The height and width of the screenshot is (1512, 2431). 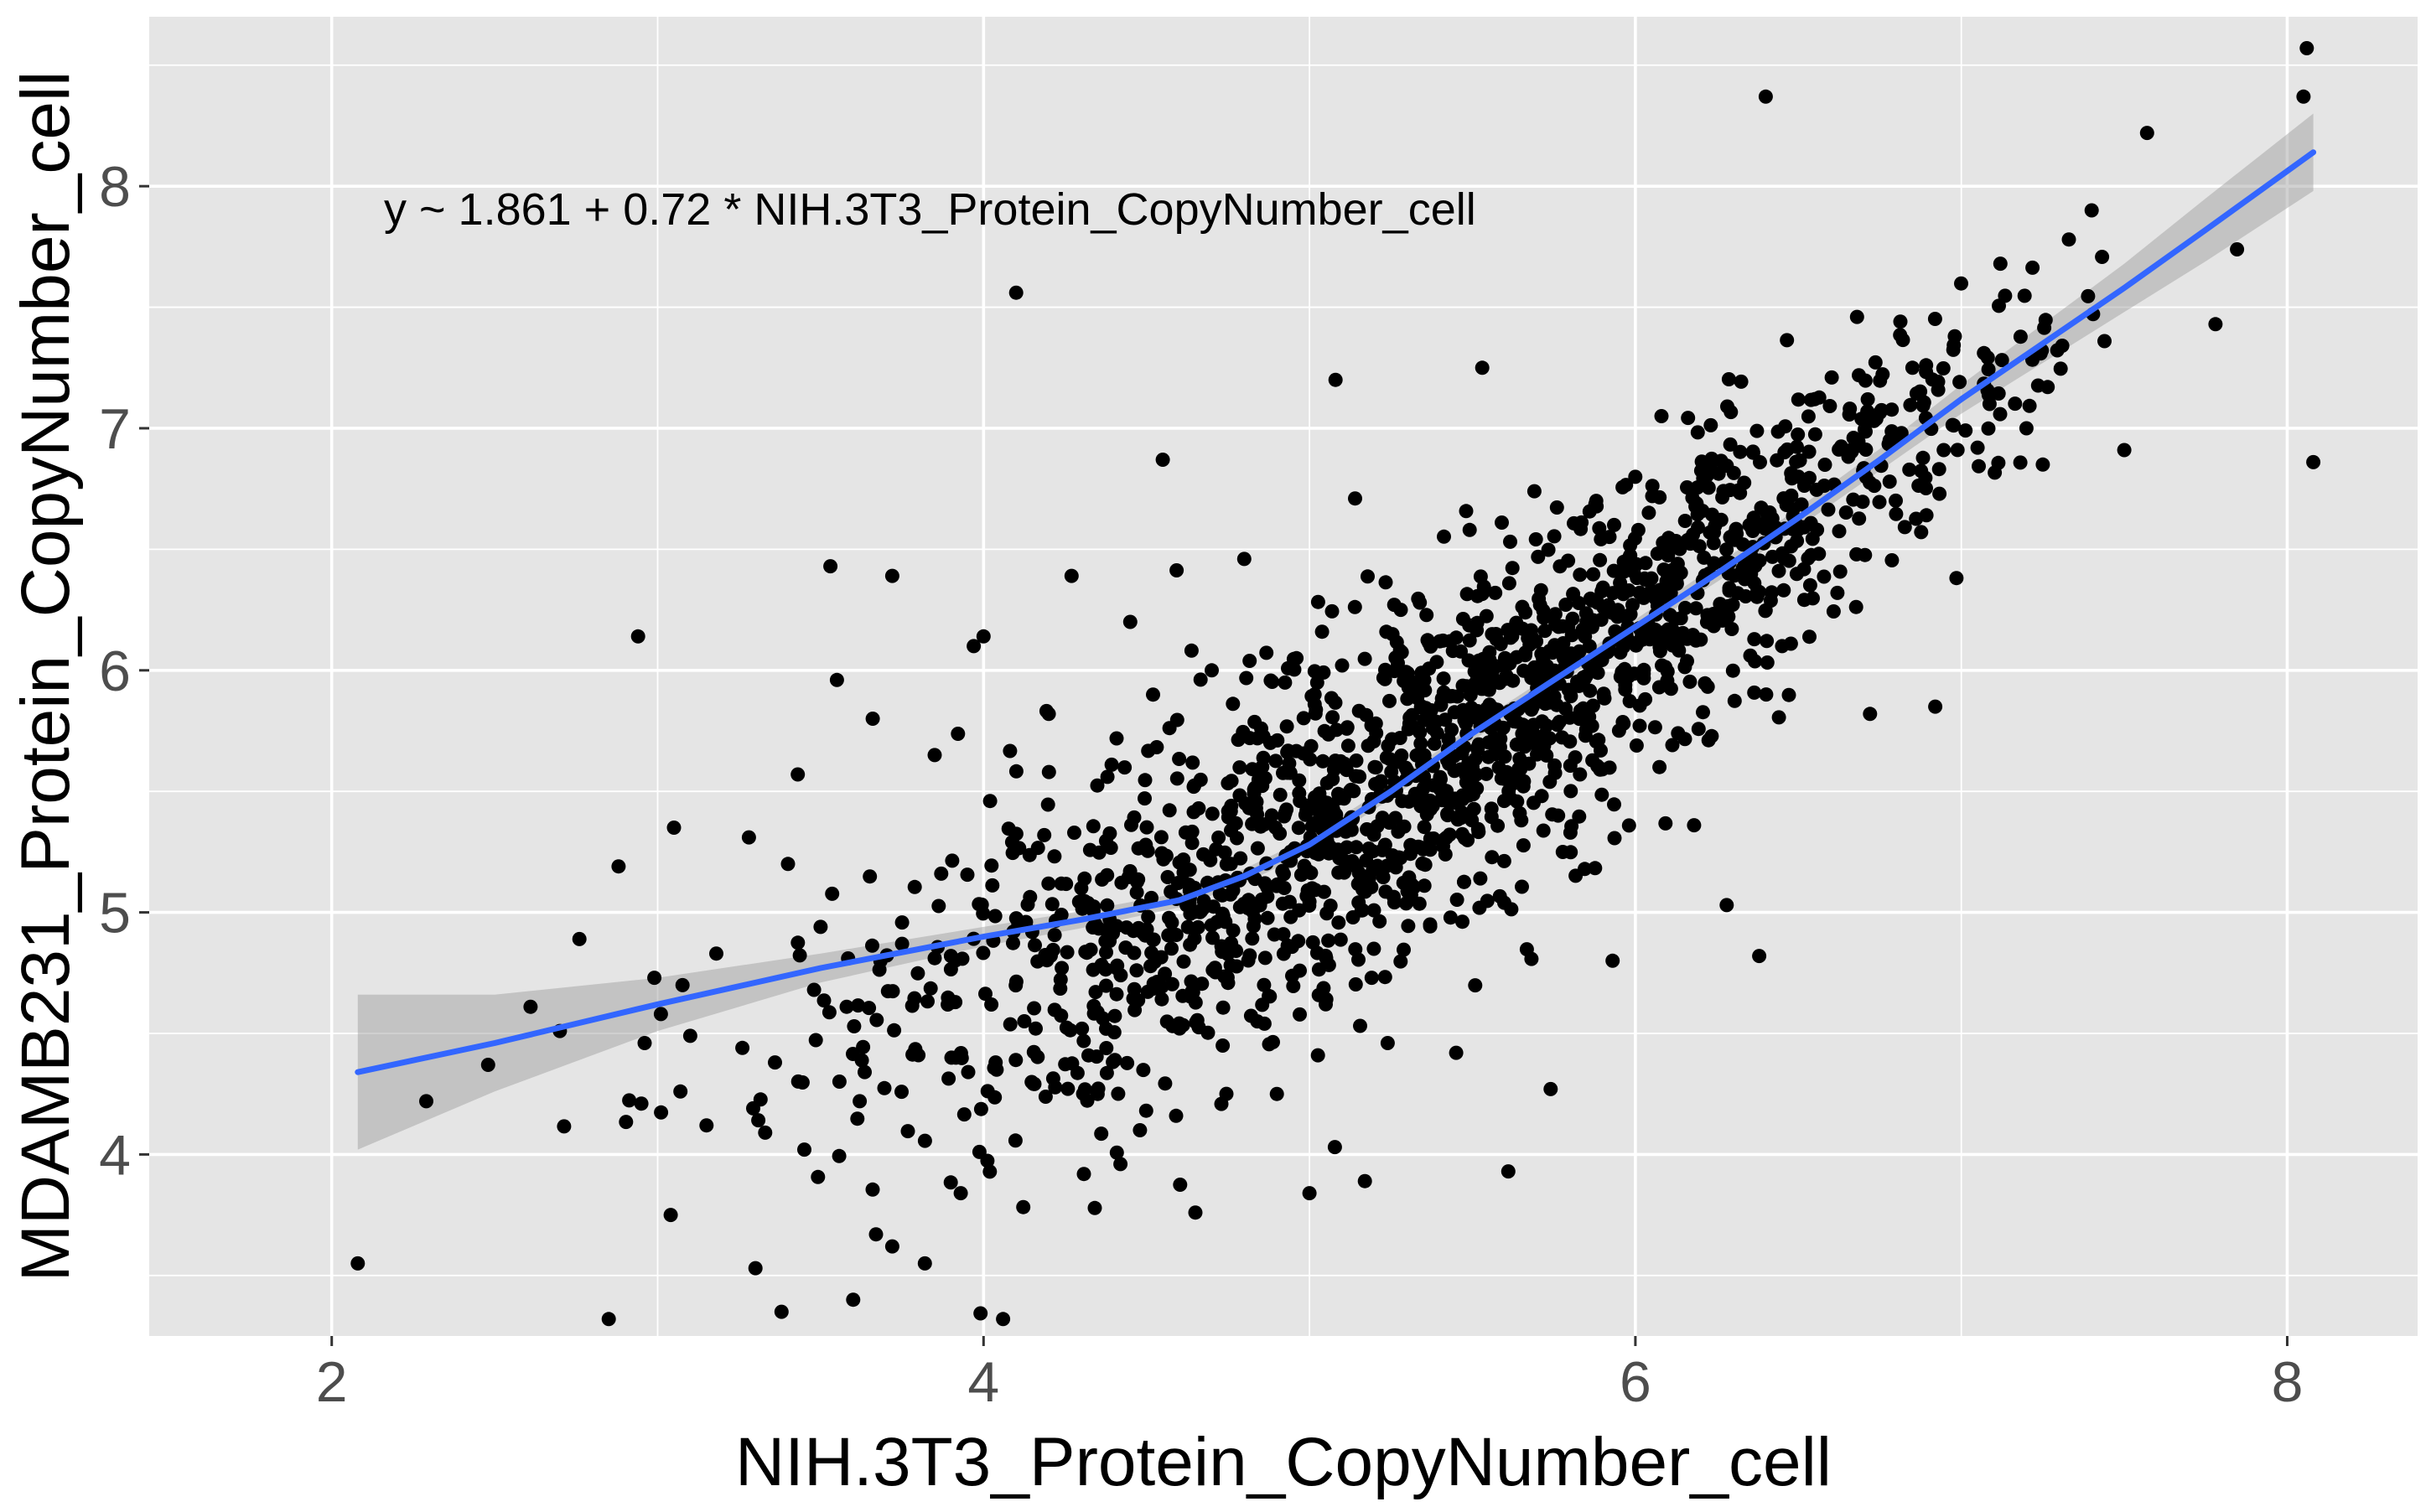 What do you see at coordinates (115, 1155) in the screenshot?
I see `y-tick-label: 4` at bounding box center [115, 1155].